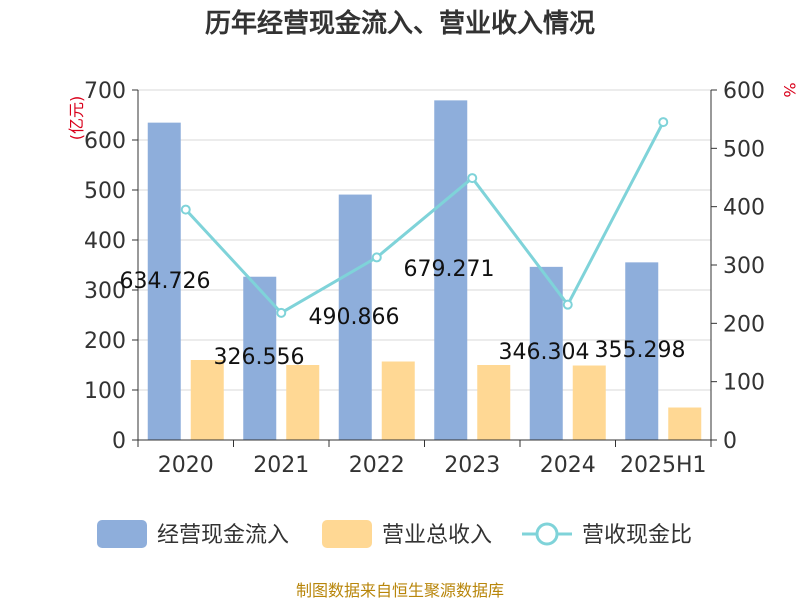 The width and height of the screenshot is (800, 600). What do you see at coordinates (105, 141) in the screenshot?
I see `left-tick-label: 600` at bounding box center [105, 141].